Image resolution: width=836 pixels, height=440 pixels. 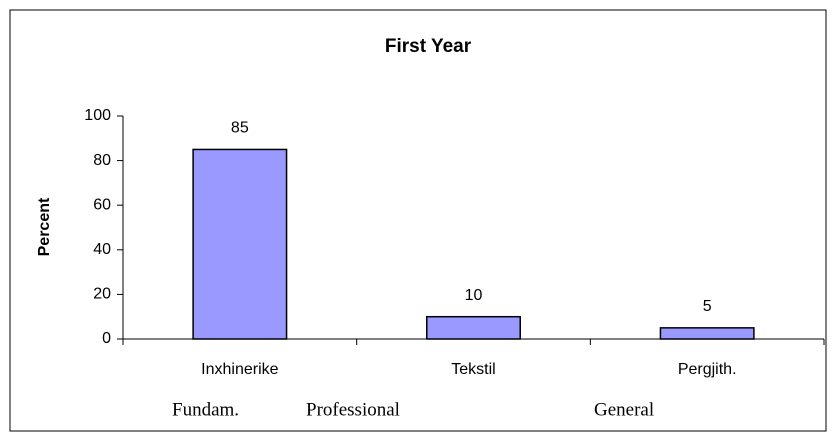 I want to click on chart-title: First Year, so click(x=428, y=46).